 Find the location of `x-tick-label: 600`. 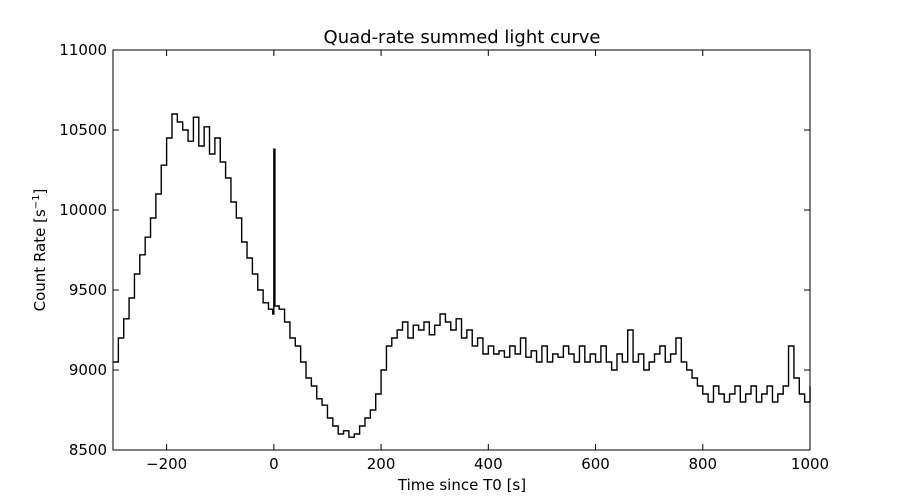

x-tick-label: 600 is located at coordinates (595, 464).